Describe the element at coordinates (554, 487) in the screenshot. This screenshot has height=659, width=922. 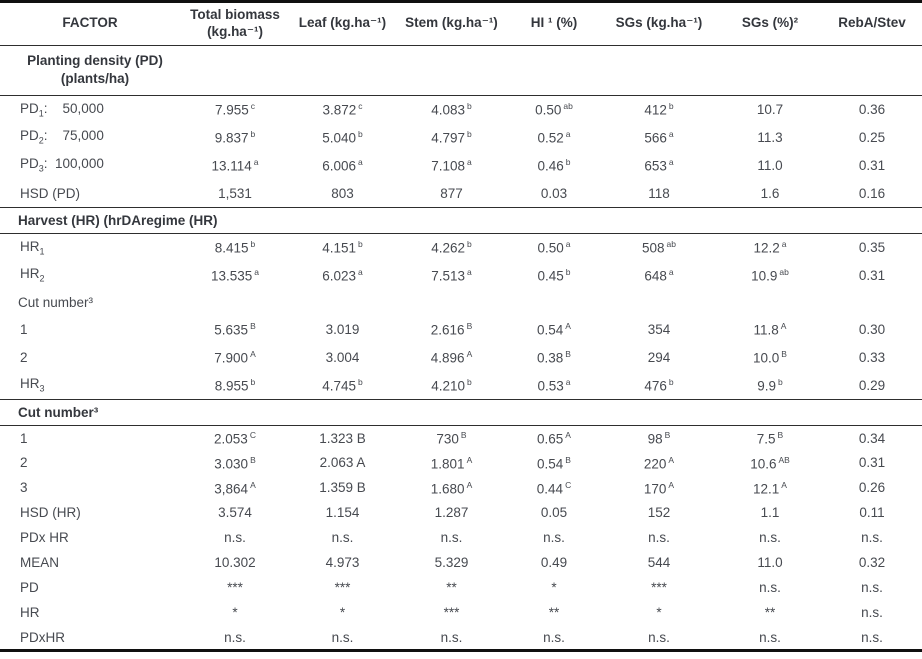
I see `value-cell: 0.44 C` at that location.